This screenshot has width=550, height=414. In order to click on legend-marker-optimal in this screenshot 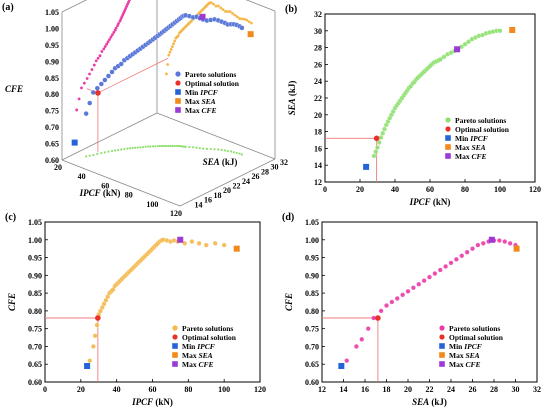, I will do `click(178, 83)`.